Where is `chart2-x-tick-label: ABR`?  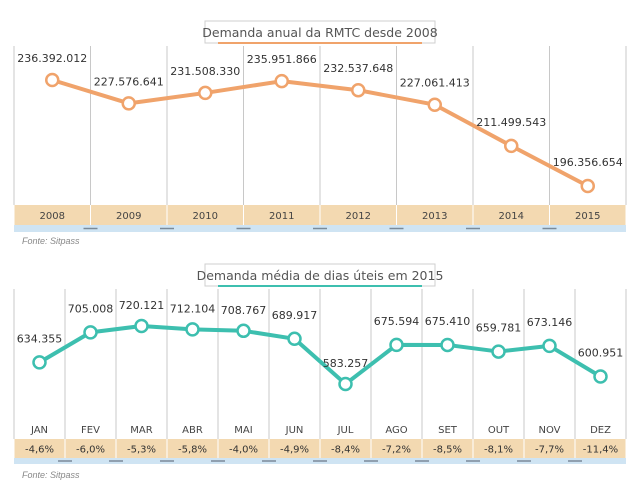 chart2-x-tick-label: ABR is located at coordinates (192, 430).